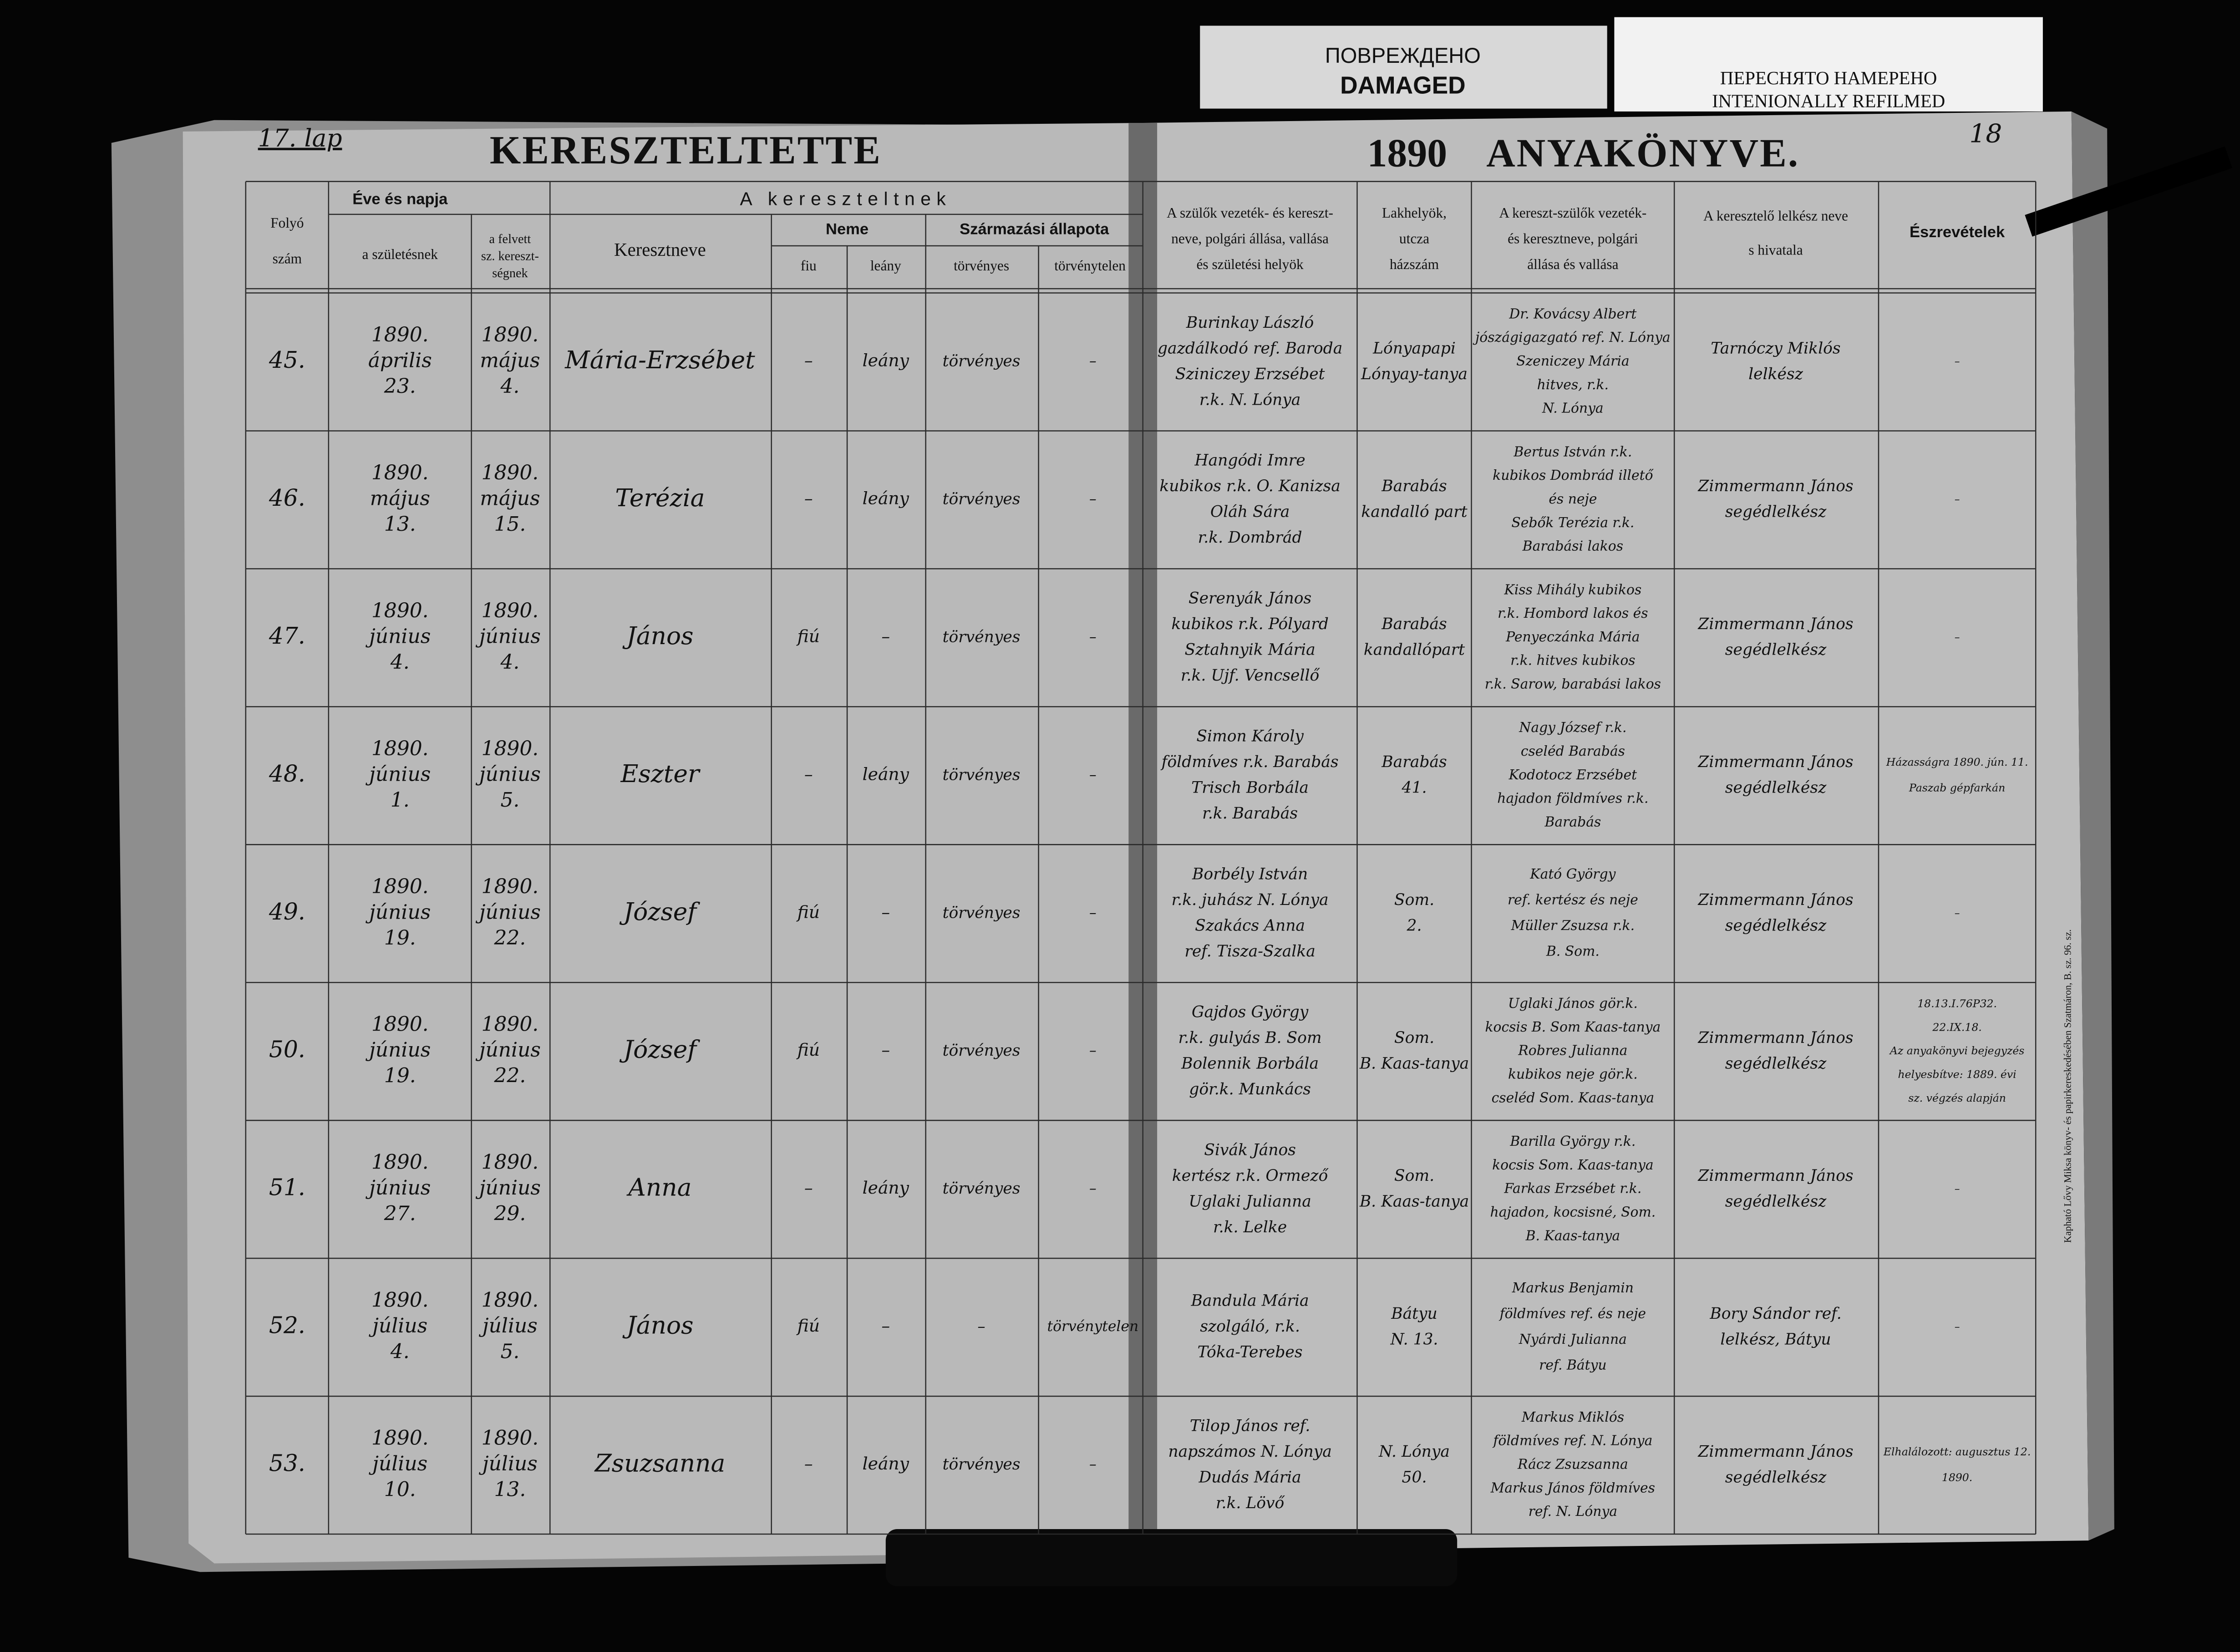 The height and width of the screenshot is (1652, 2240). I want to click on cell-line: gazdálkodó ref. Baroda, so click(1250, 348).